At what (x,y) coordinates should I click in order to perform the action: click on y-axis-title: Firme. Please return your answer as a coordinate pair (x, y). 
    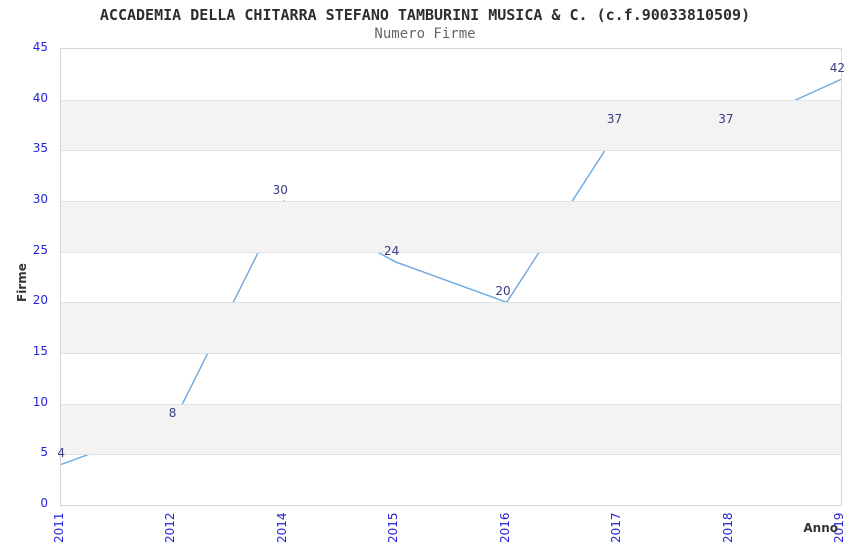
    Looking at the image, I should click on (22, 282).